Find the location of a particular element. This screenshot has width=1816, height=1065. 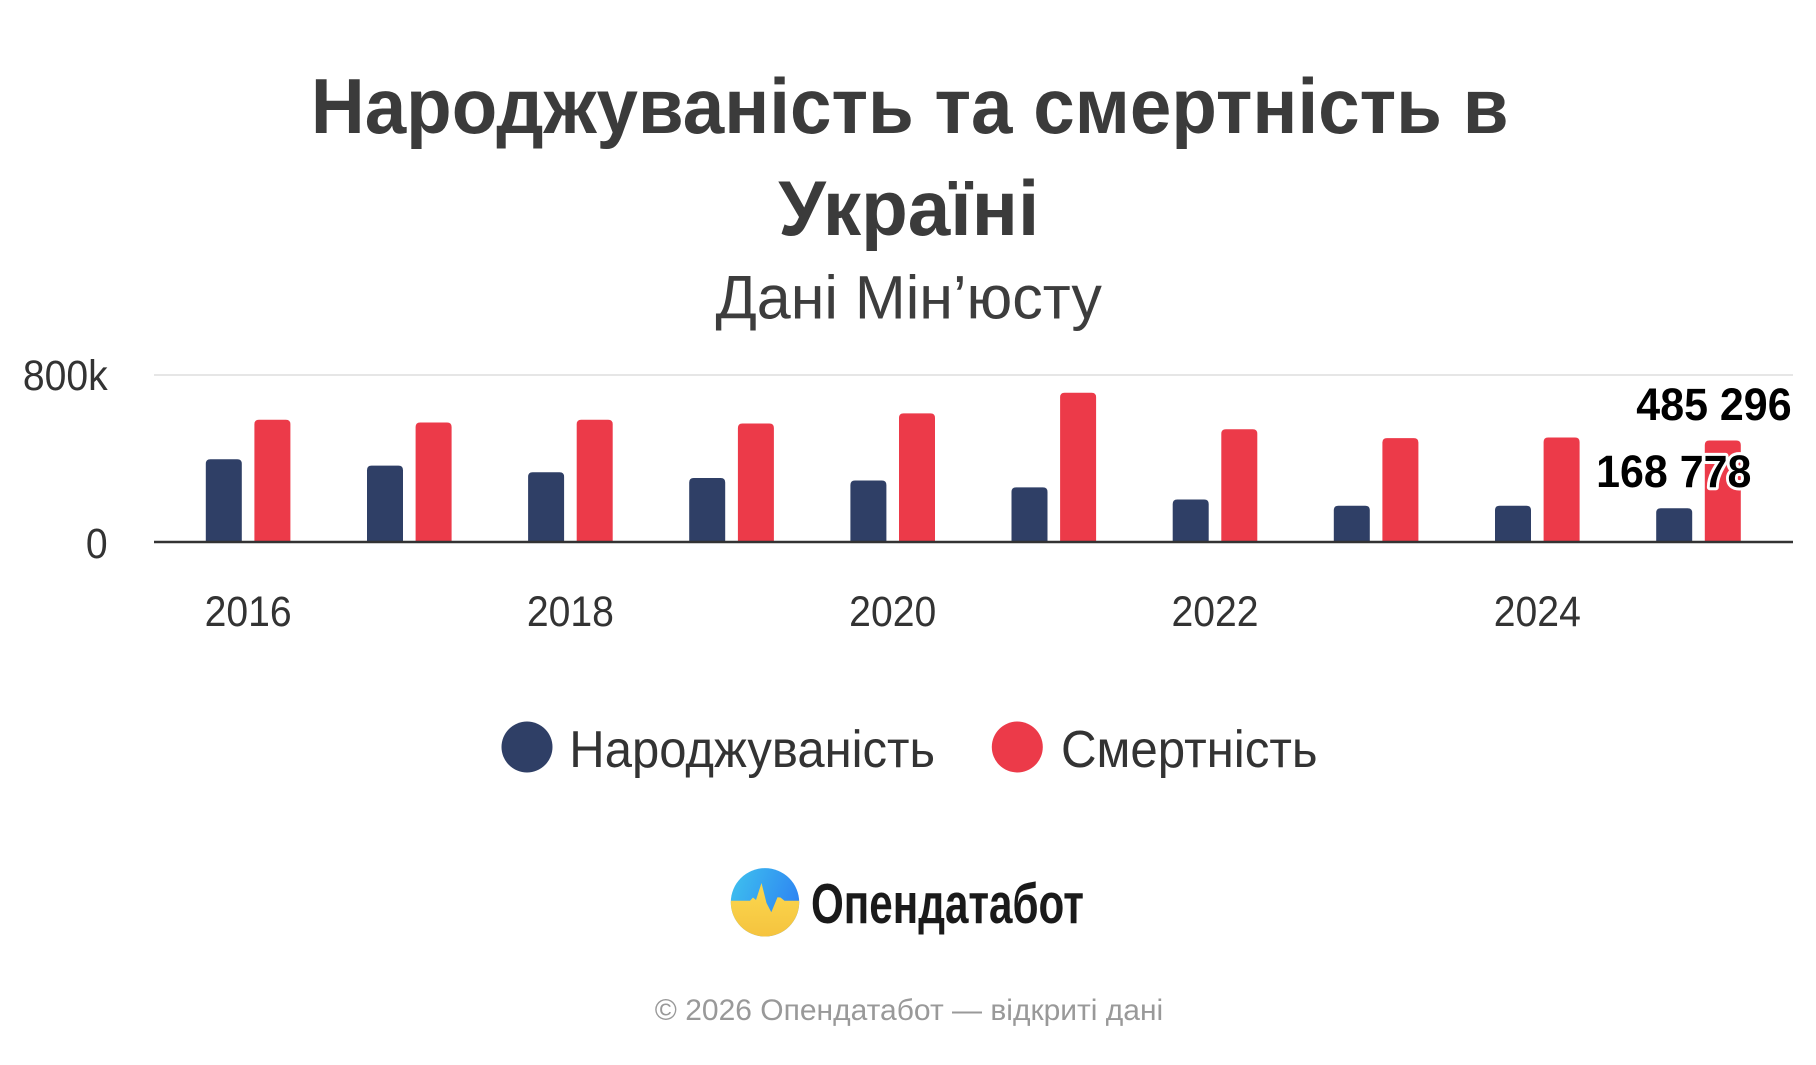

svg-text: Народжуваність та смертність в is located at coordinates (910, 106).